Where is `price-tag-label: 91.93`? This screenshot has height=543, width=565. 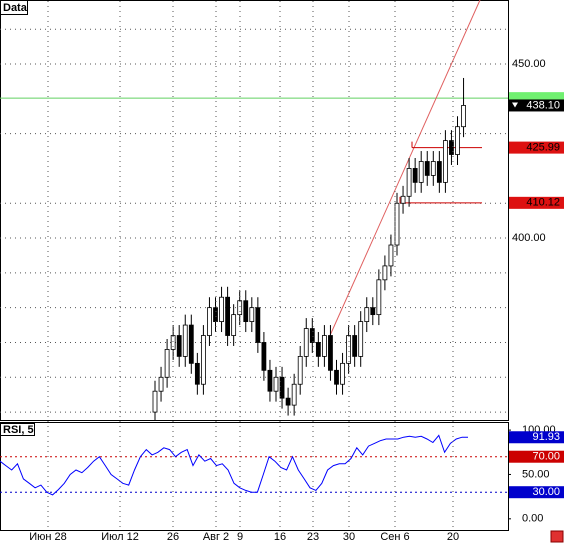
price-tag-label: 91.93 is located at coordinates (546, 437).